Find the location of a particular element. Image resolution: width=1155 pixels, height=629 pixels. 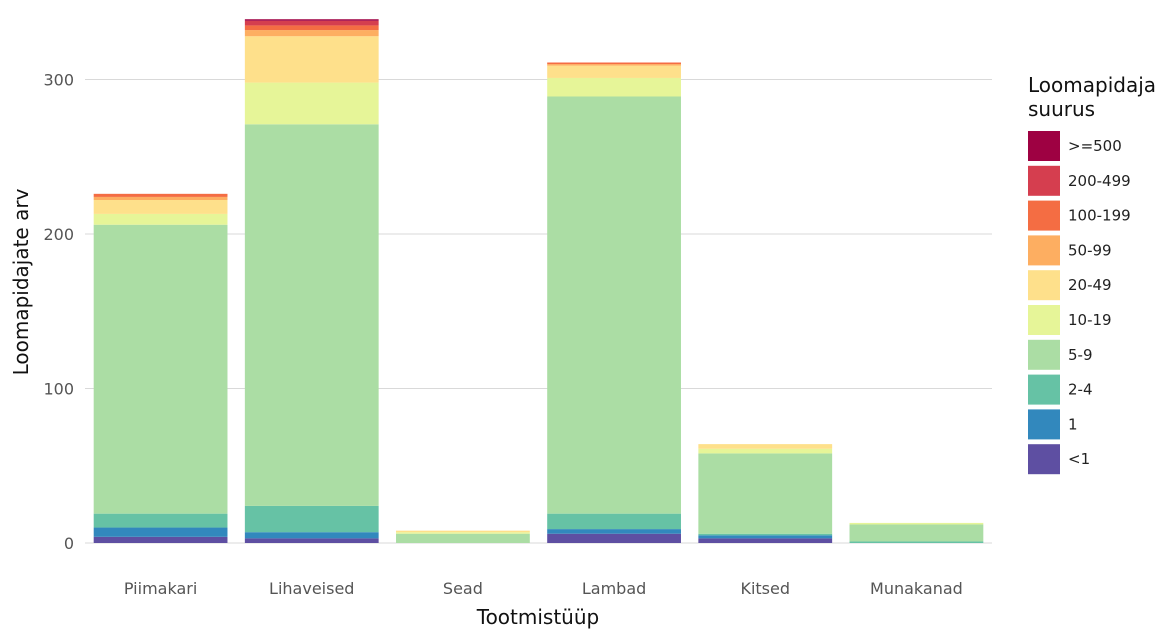

legend-label: 100-199 is located at coordinates (1099, 216).